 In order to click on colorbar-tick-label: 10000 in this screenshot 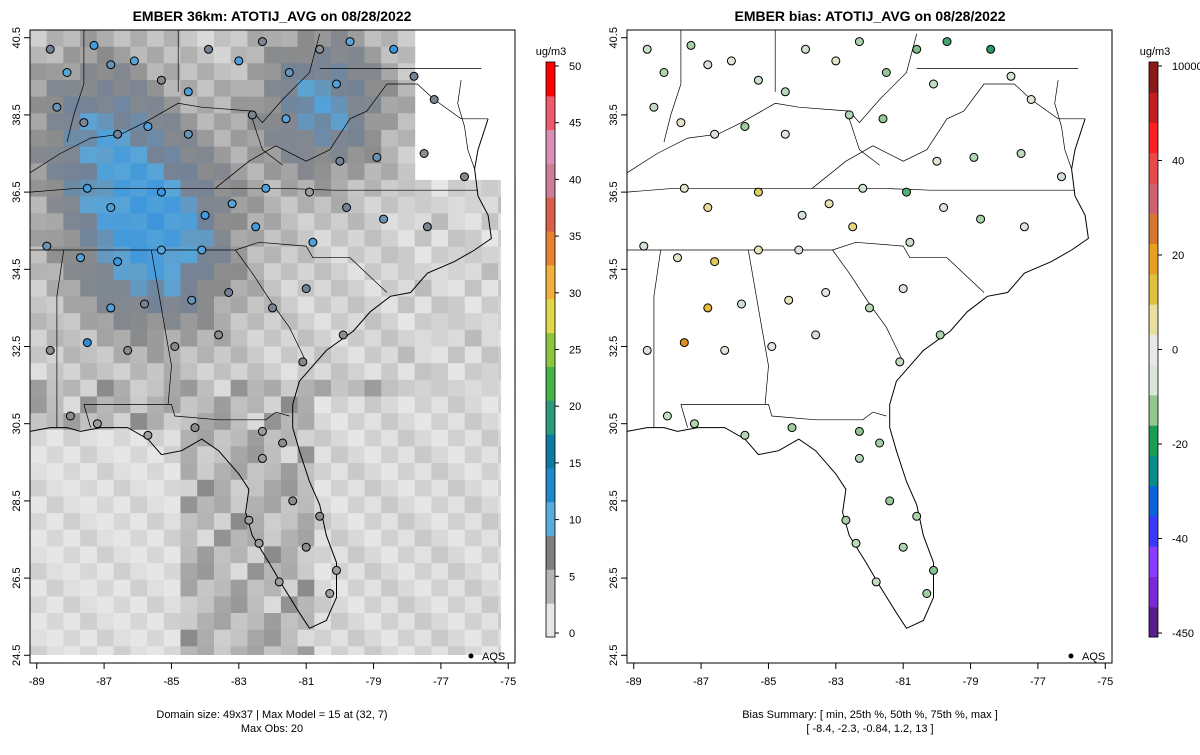, I will do `click(1186, 67)`.